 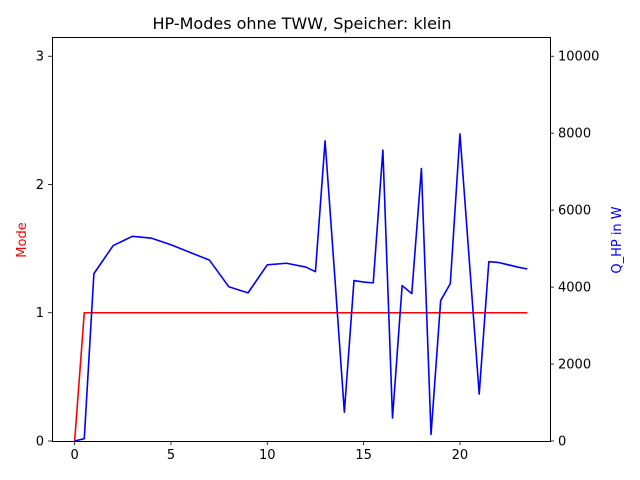 What do you see at coordinates (171, 455) in the screenshot?
I see `x-tick-label: 5` at bounding box center [171, 455].